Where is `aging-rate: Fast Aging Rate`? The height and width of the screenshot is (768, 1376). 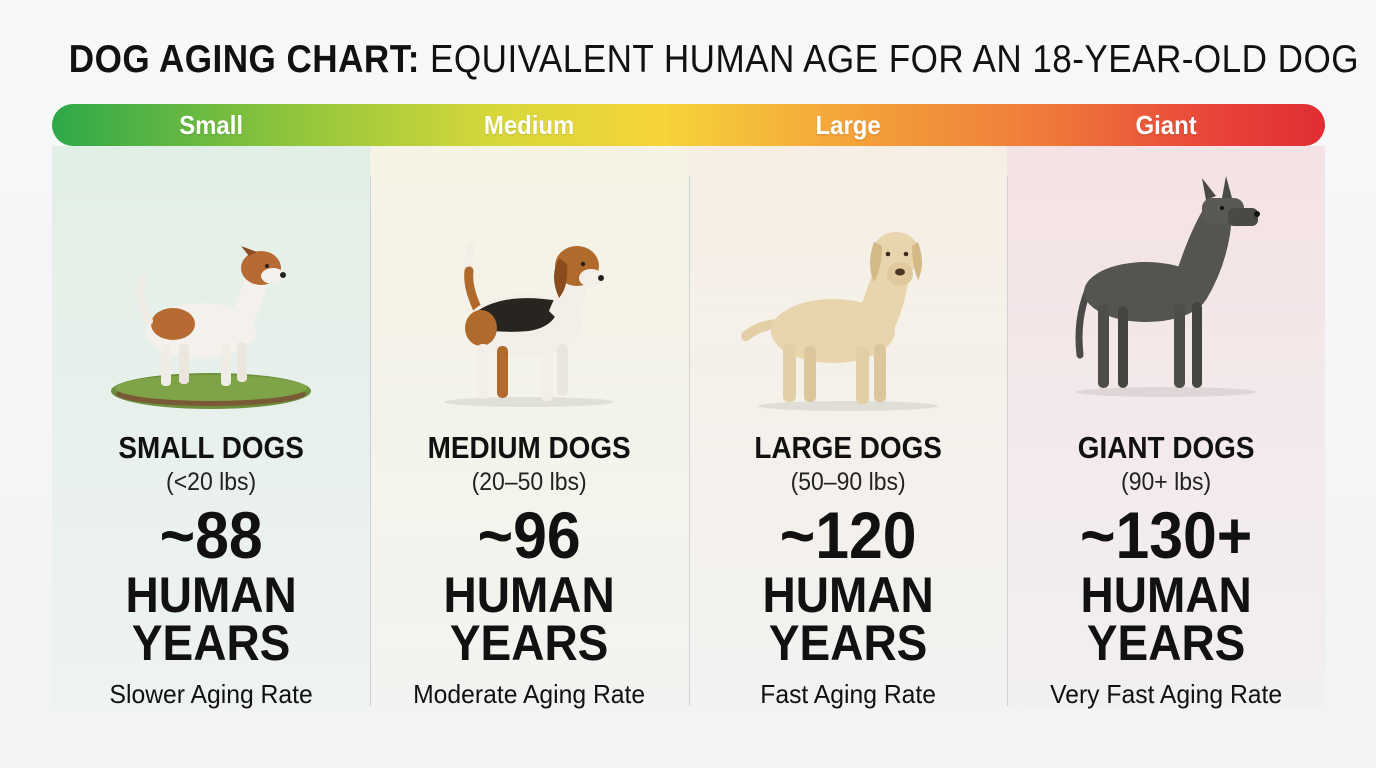
aging-rate: Fast Aging Rate is located at coordinates (847, 694).